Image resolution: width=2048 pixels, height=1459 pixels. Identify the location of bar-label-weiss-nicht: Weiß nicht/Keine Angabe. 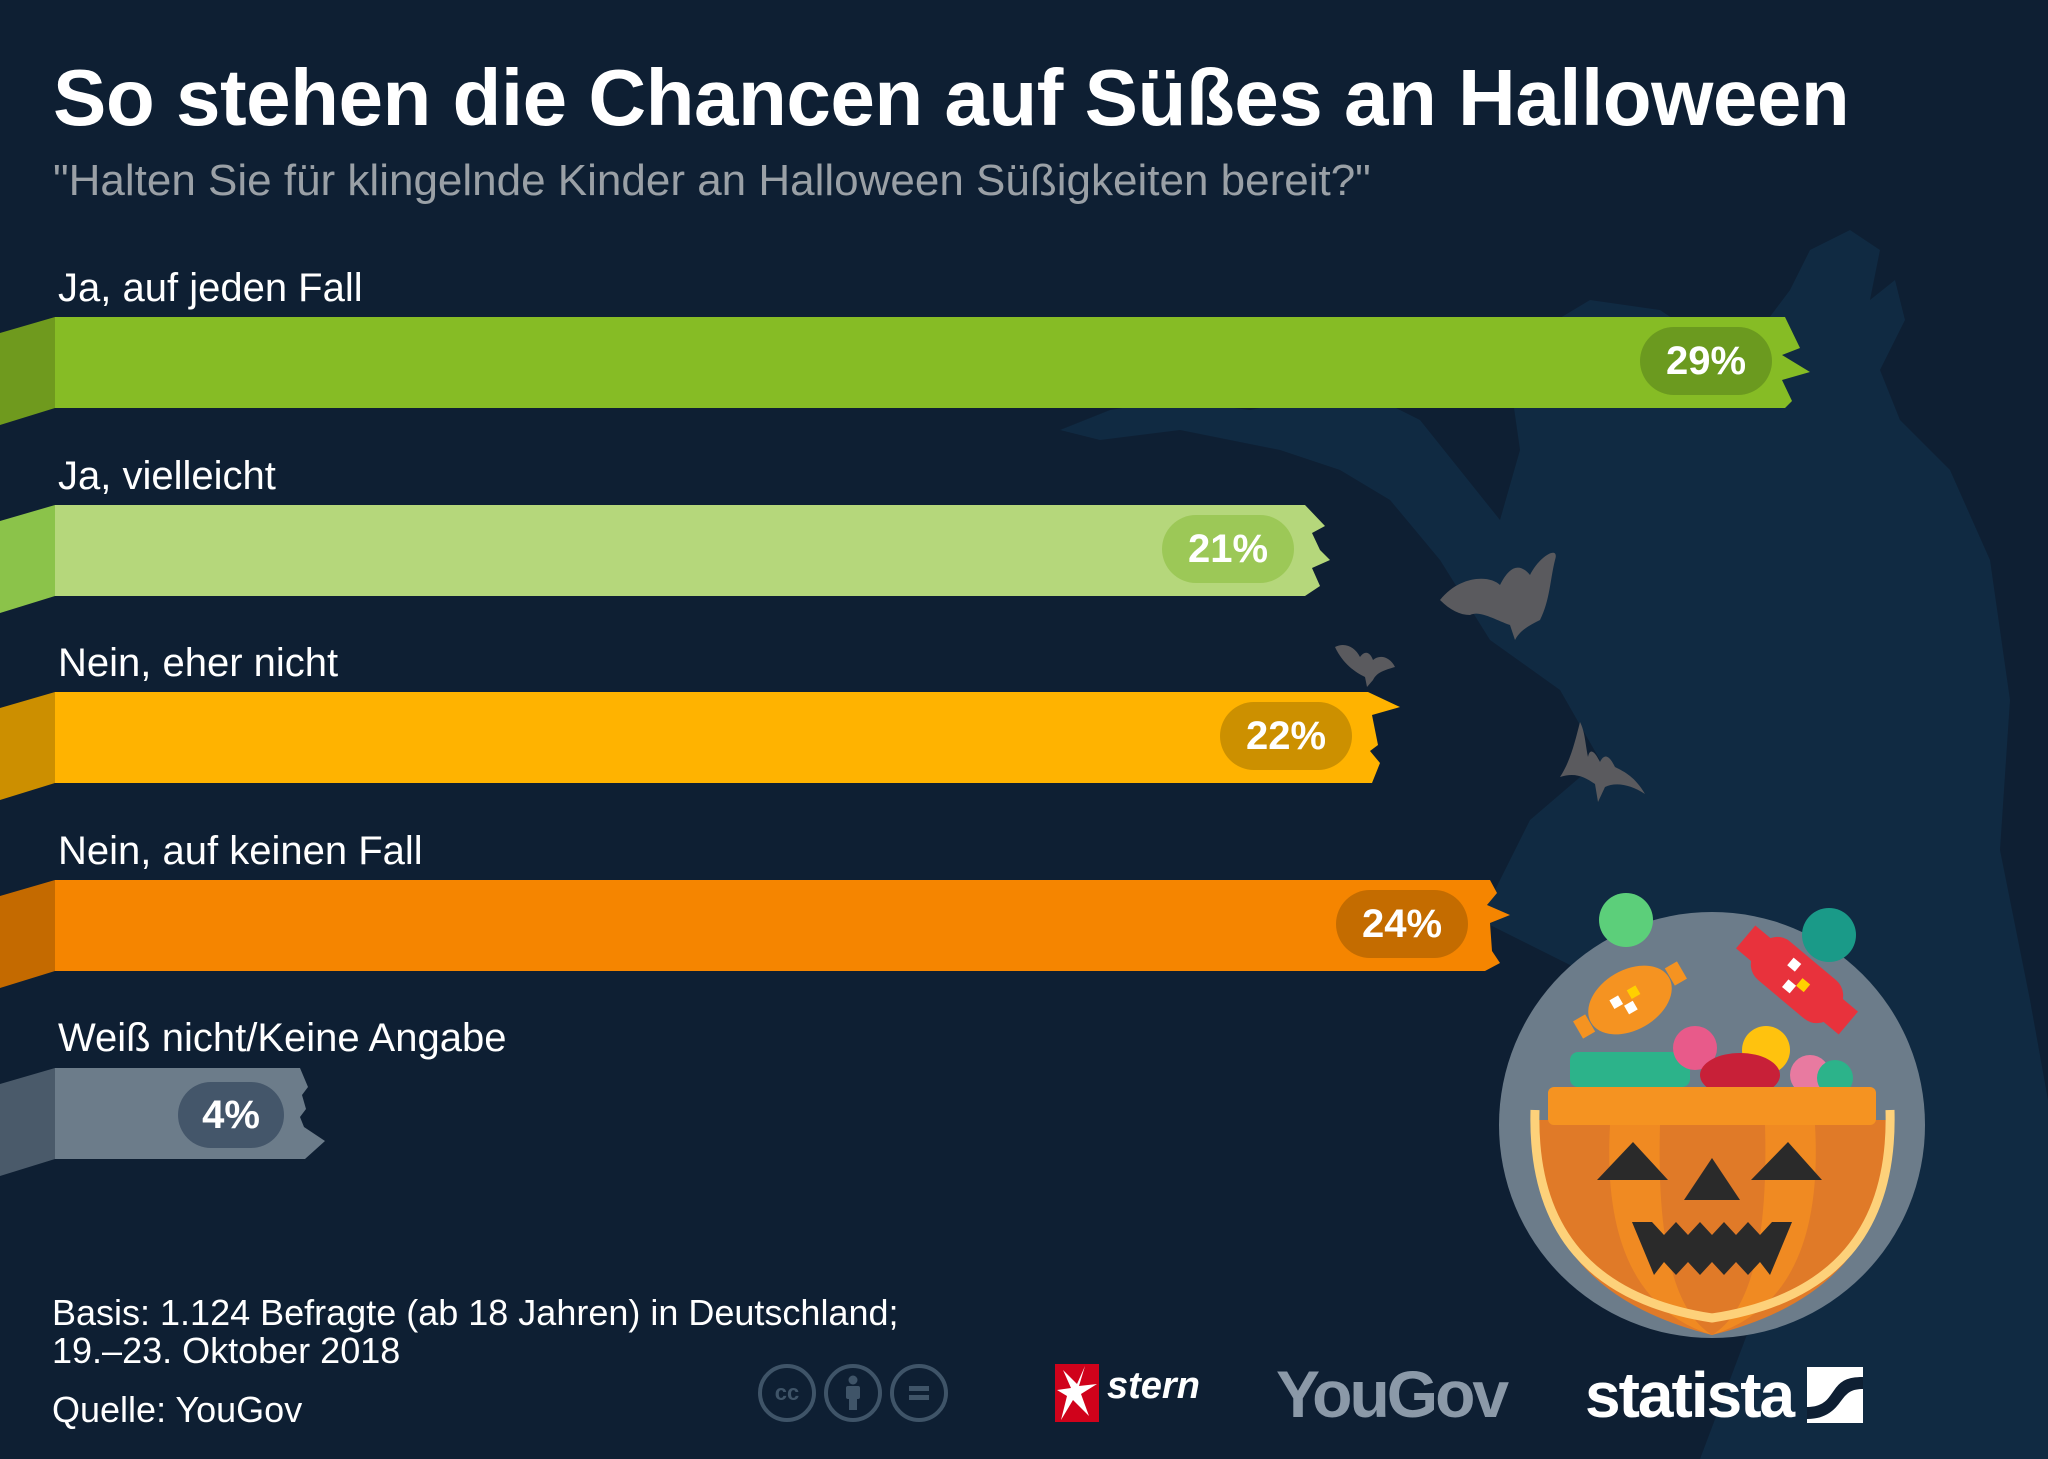
(282, 1038).